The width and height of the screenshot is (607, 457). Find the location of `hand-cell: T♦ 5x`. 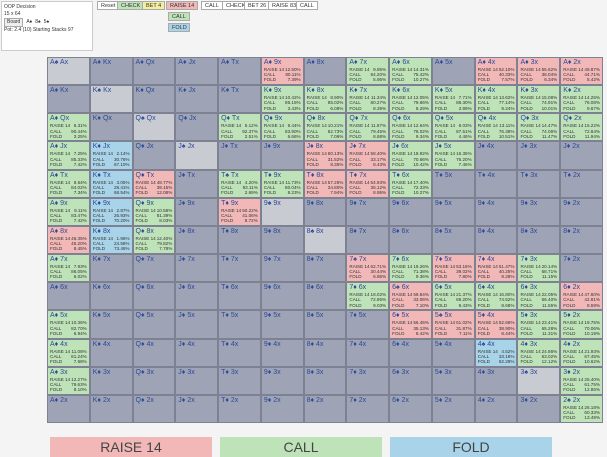

hand-cell: T♦ 5x is located at coordinates (239, 324).